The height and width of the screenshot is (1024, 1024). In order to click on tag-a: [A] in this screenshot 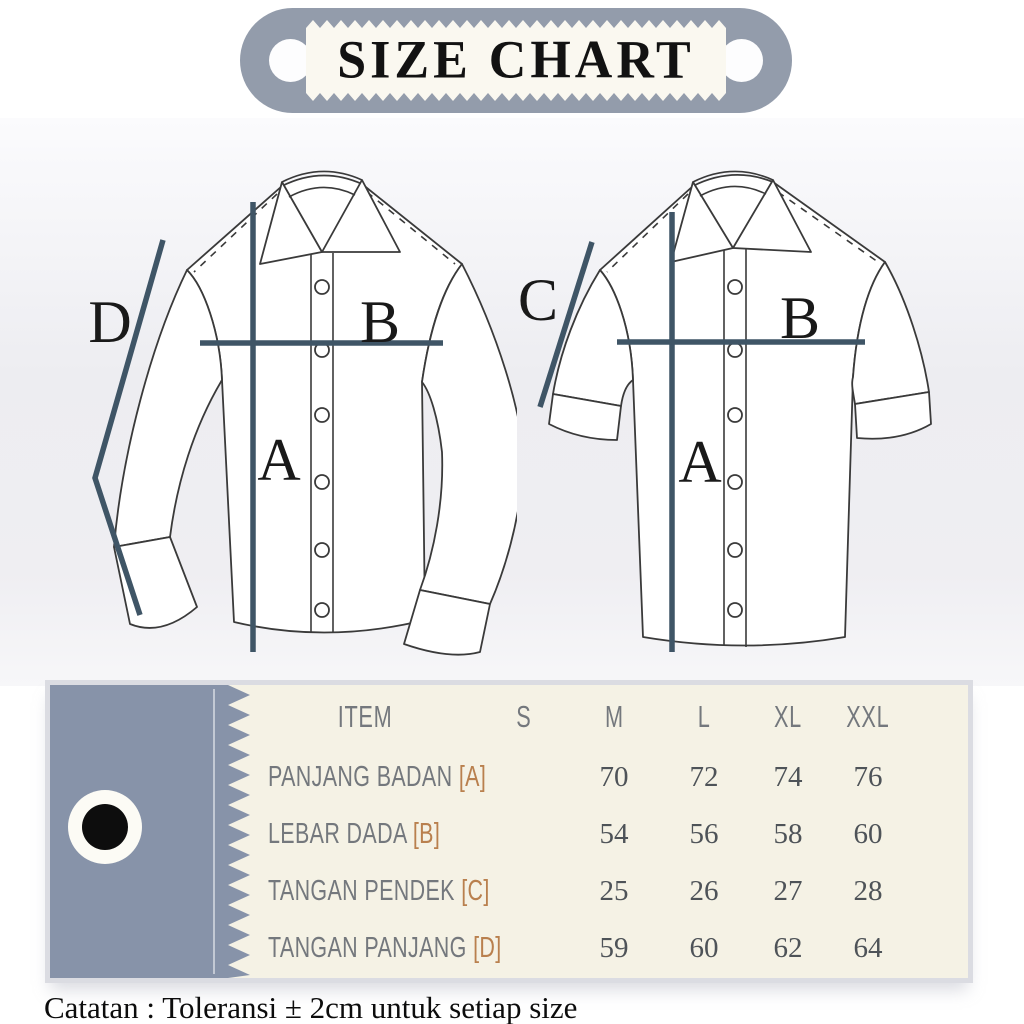, I will do `click(472, 777)`.